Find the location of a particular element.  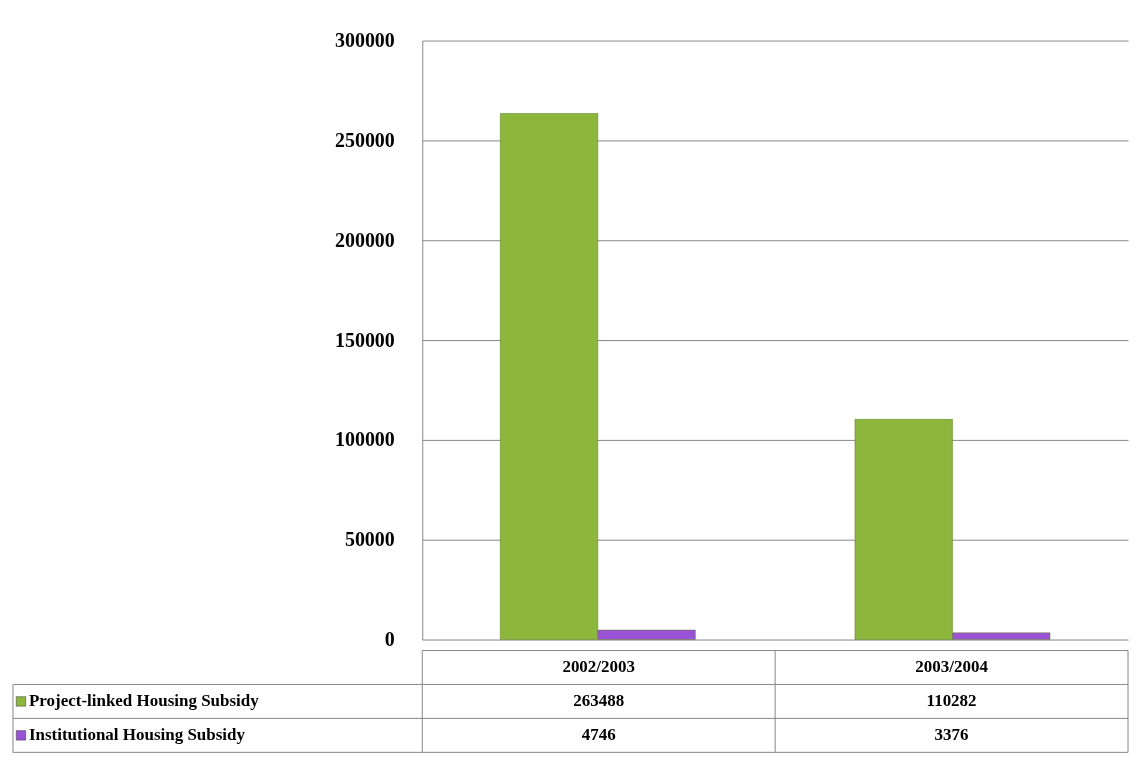

data-label: 4746 is located at coordinates (598, 735).